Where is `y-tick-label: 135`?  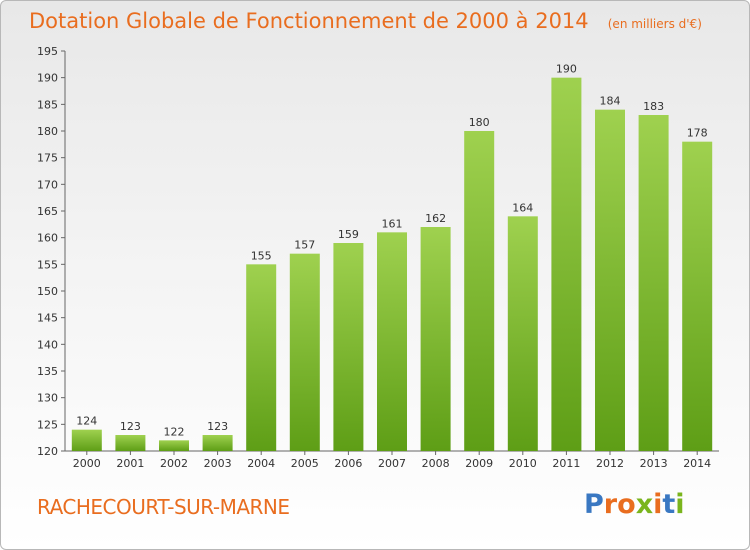
y-tick-label: 135 is located at coordinates (47, 371).